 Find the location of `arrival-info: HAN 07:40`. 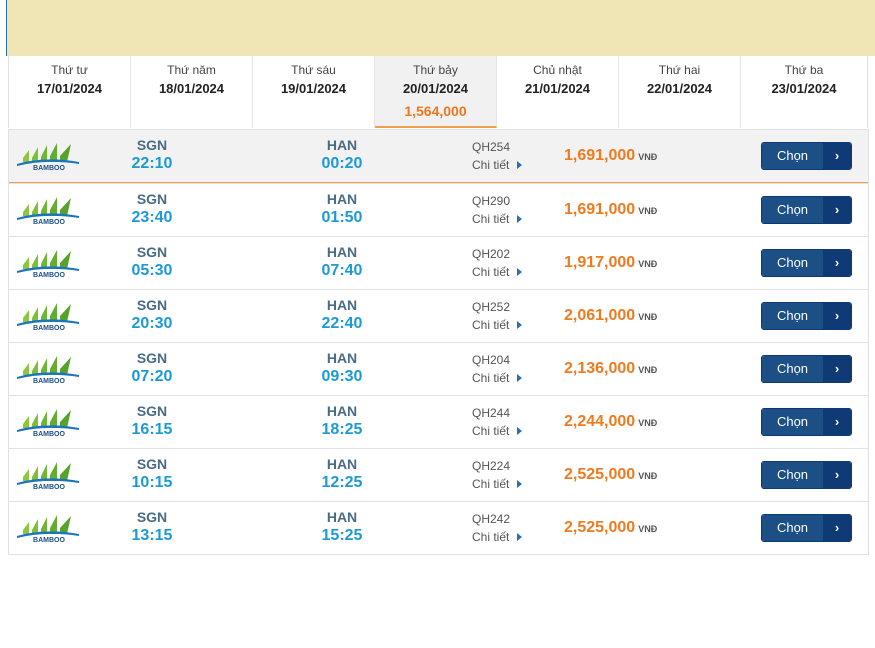

arrival-info: HAN 07:40 is located at coordinates (342, 262).